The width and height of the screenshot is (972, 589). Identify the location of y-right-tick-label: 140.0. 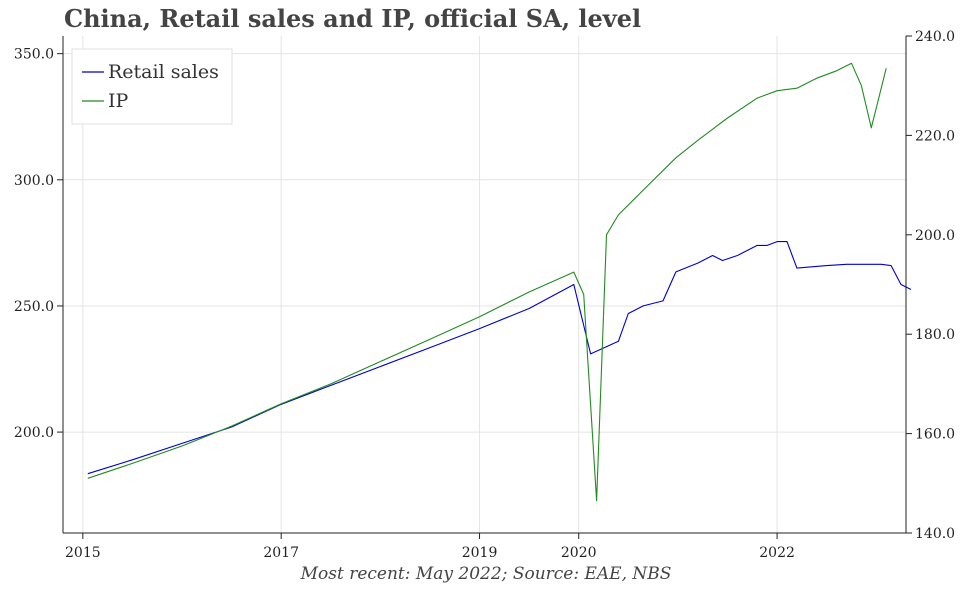
(935, 534).